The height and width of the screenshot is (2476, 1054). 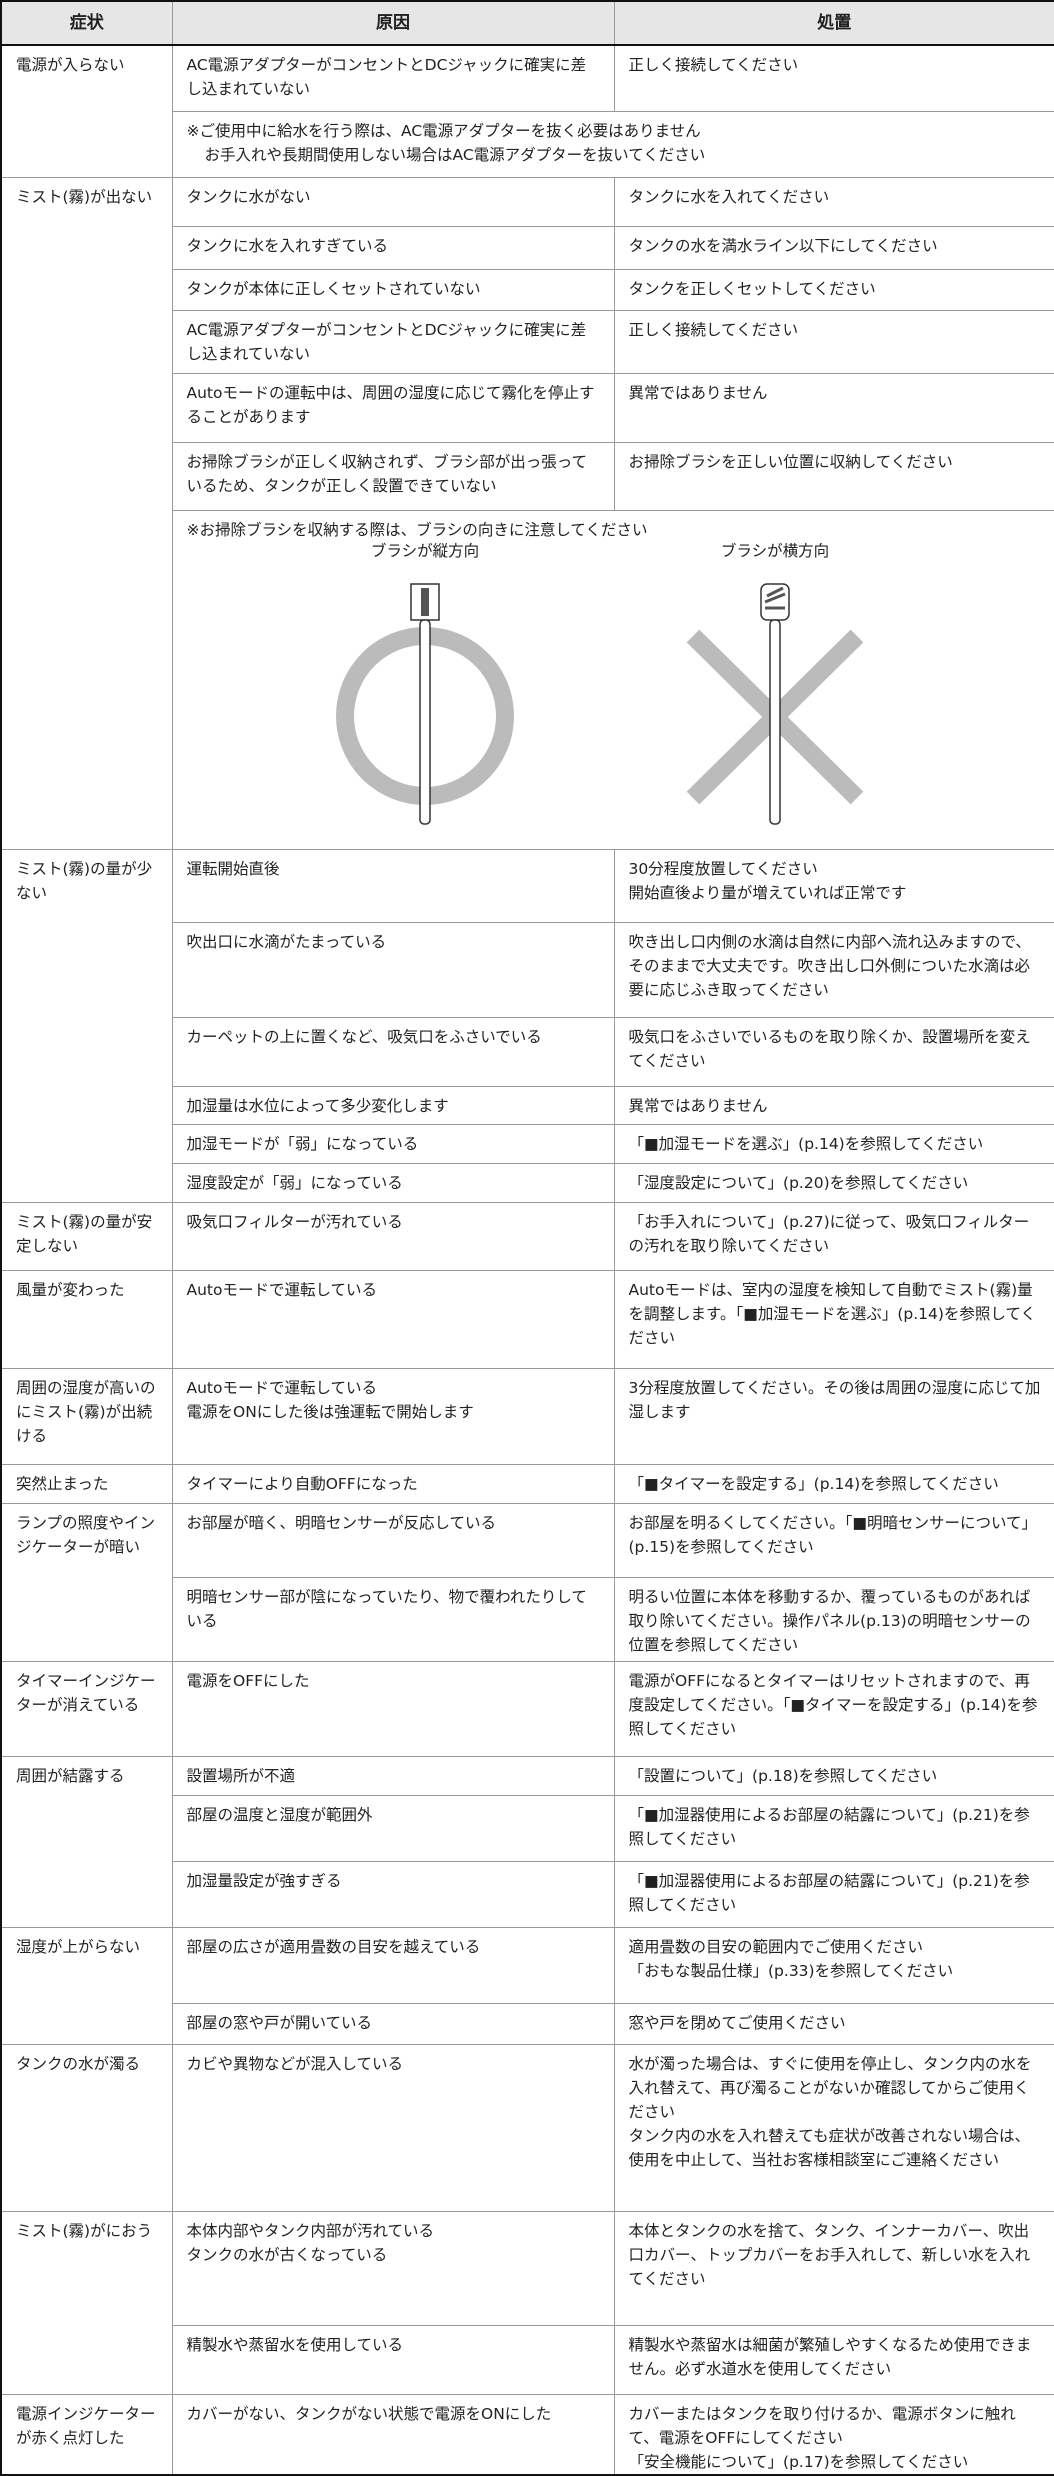 What do you see at coordinates (833, 1143) in the screenshot?
I see `action: 「■加湿モードを選ぶ」(p.14)を参照してください` at bounding box center [833, 1143].